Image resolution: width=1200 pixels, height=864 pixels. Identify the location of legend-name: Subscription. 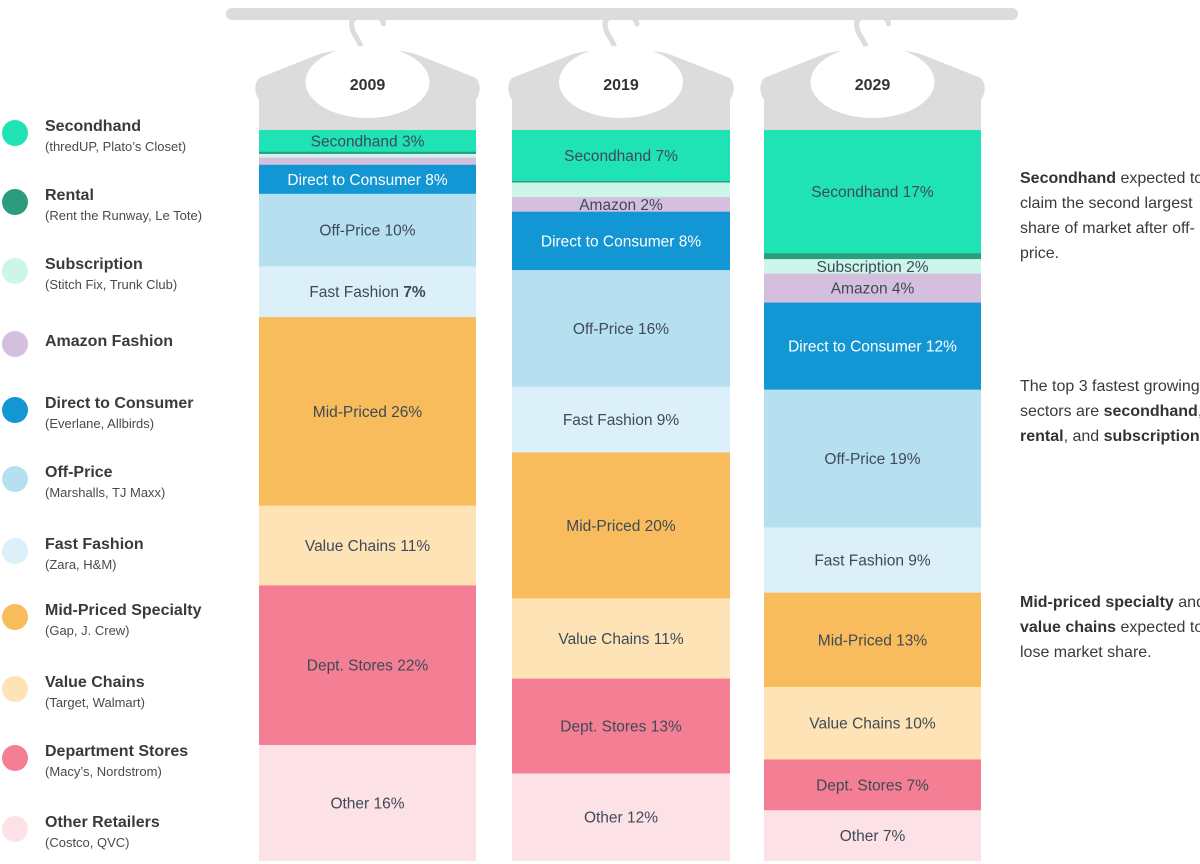
(94, 264).